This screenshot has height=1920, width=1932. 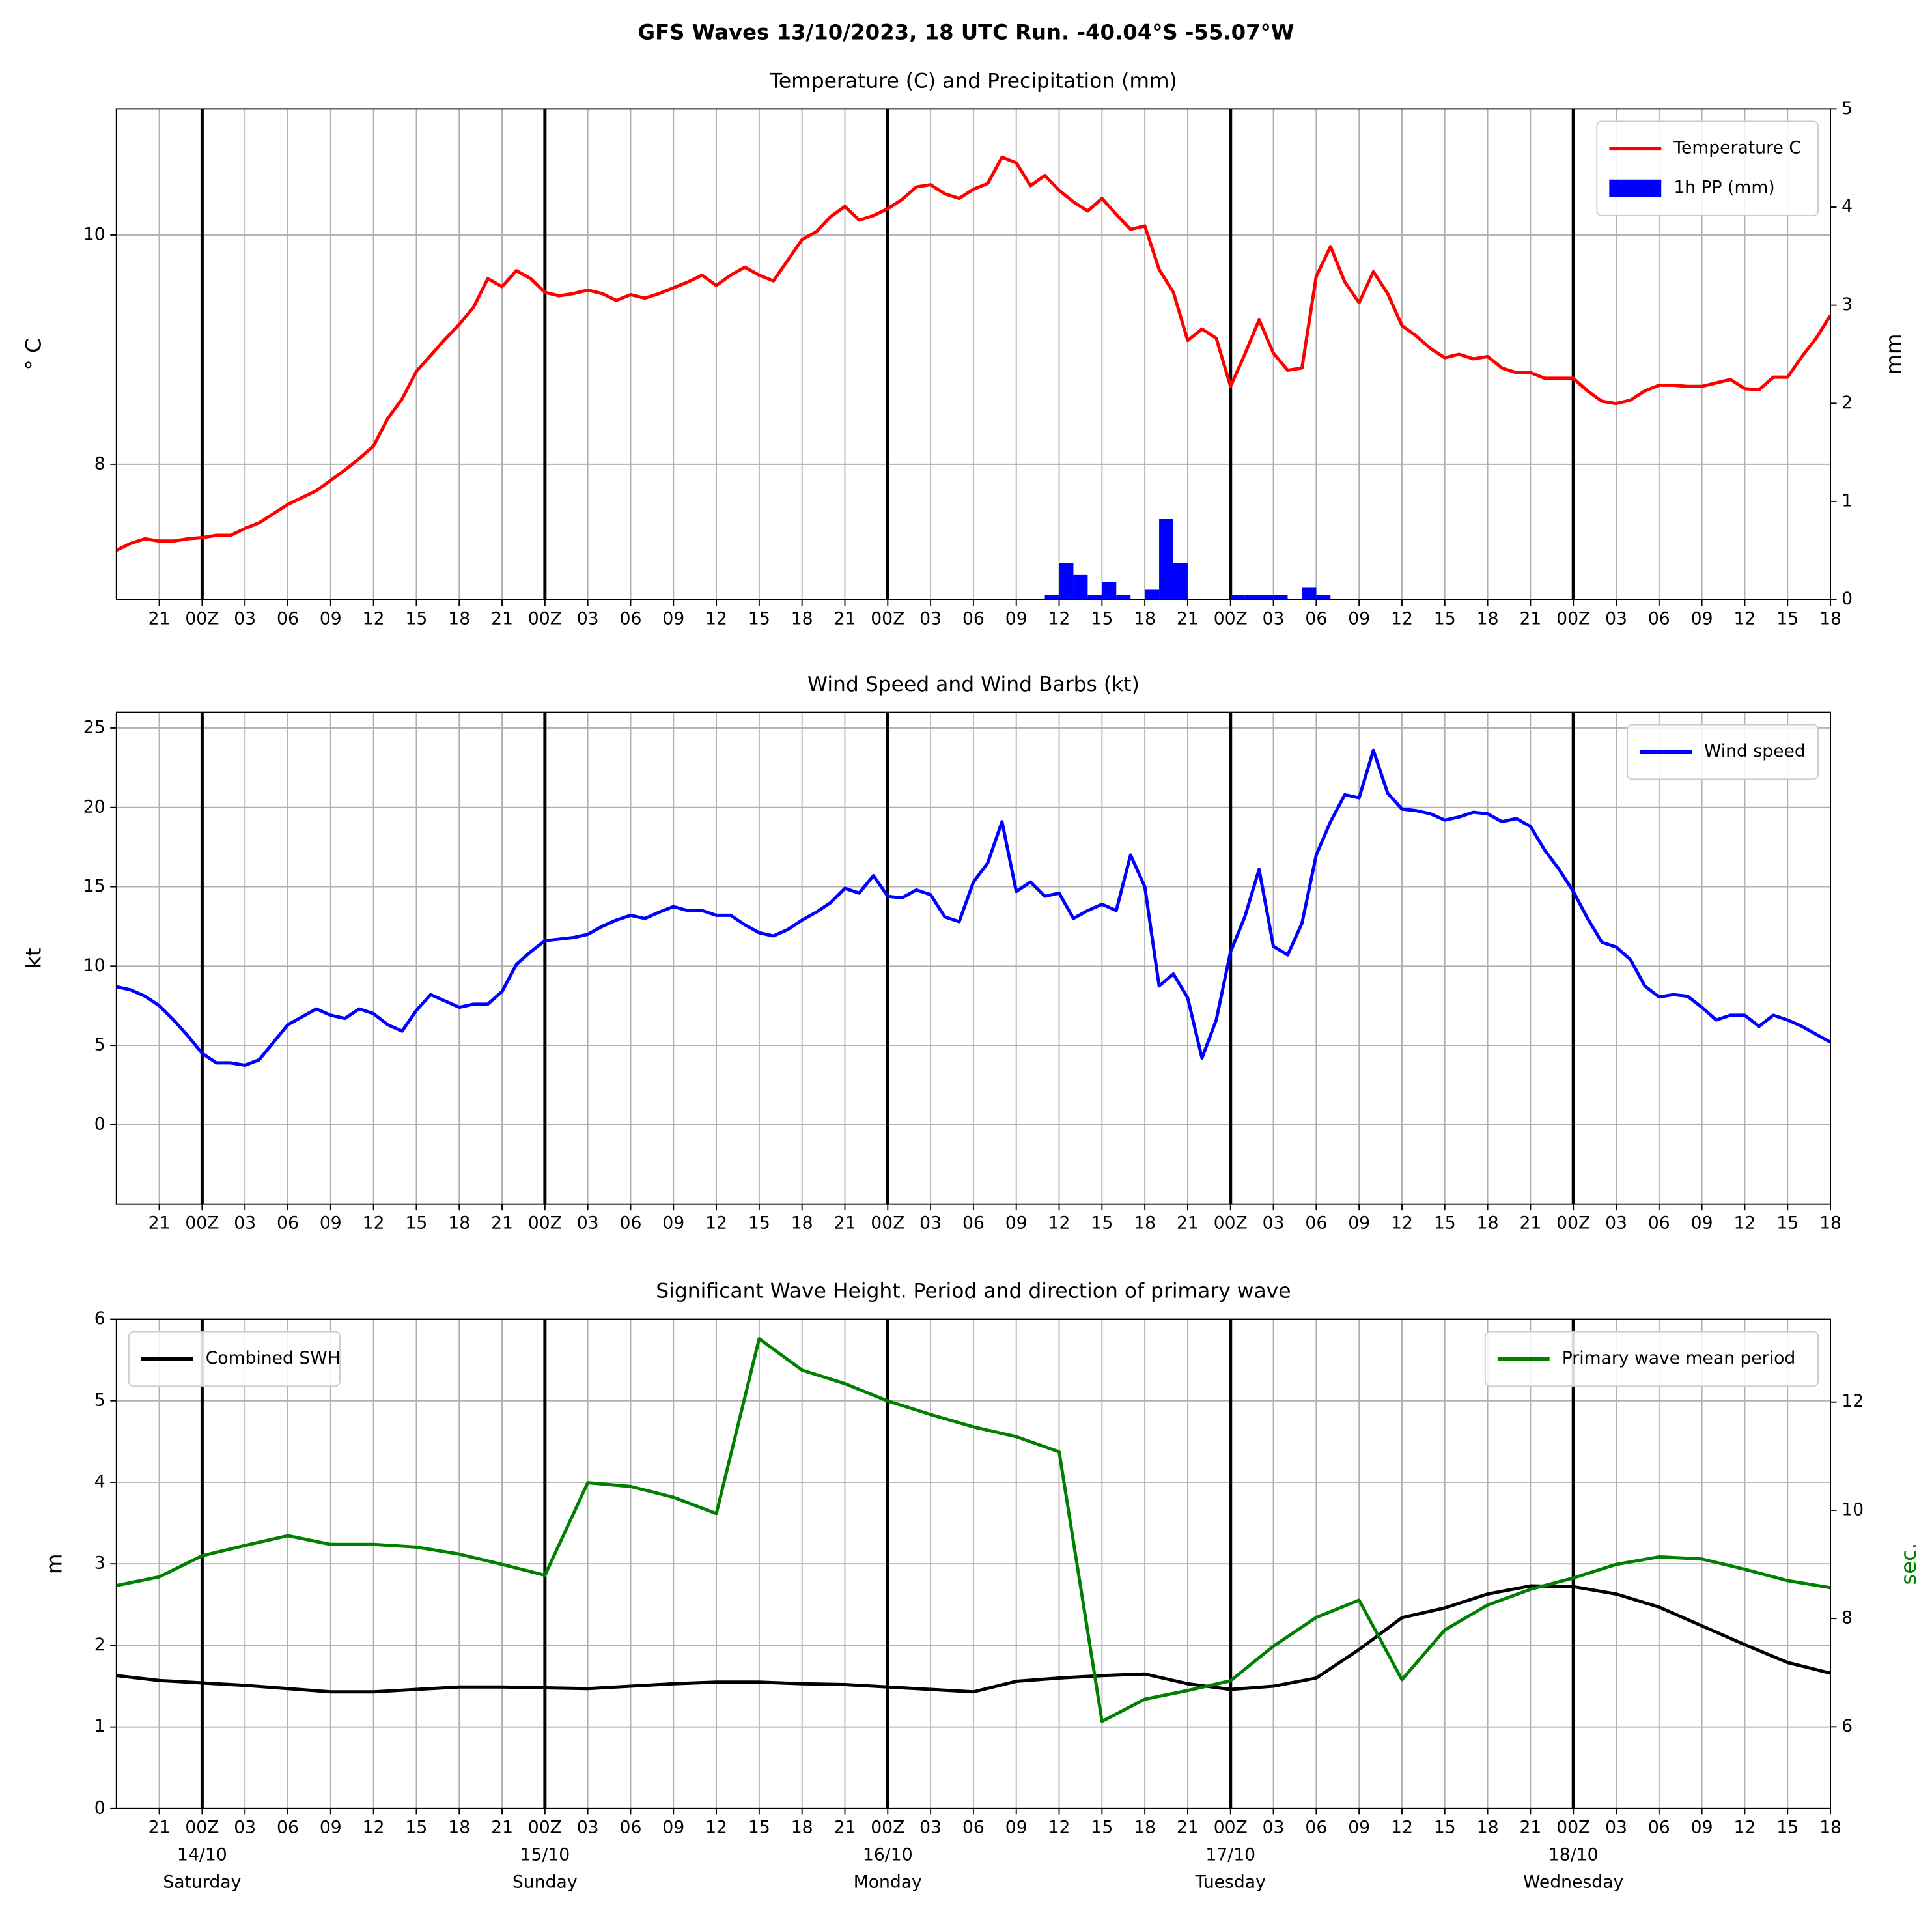 What do you see at coordinates (1847, 108) in the screenshot?
I see `y2-tick-label: 5` at bounding box center [1847, 108].